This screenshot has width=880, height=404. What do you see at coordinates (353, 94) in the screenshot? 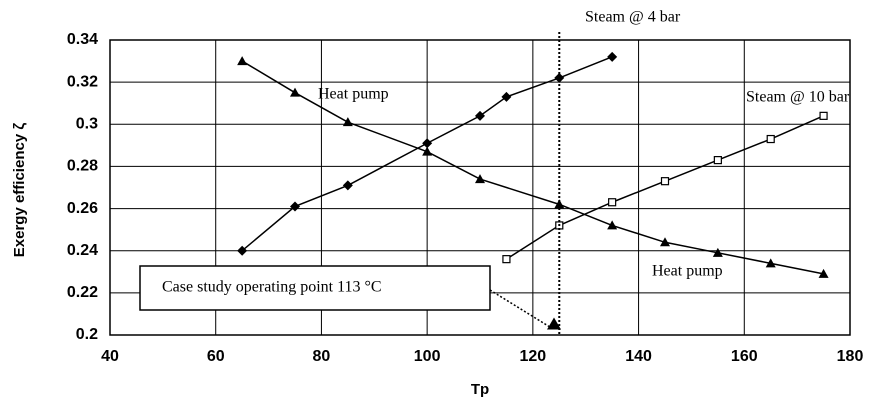
I see `series-label: Heat pump` at bounding box center [353, 94].